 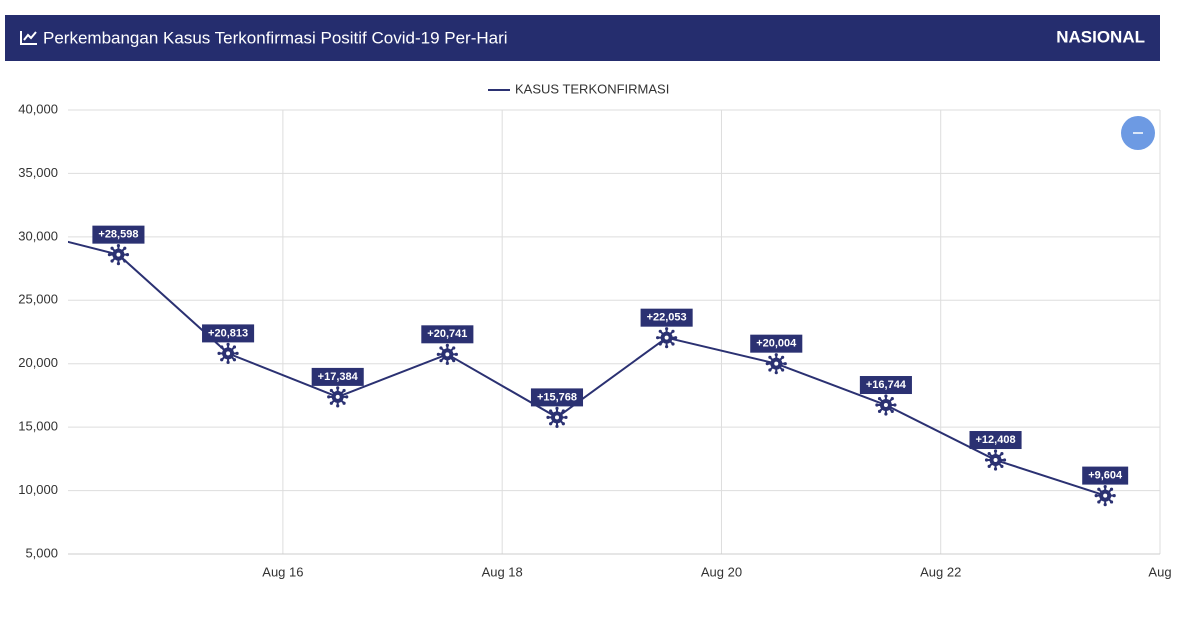 I want to click on x-tick-label: Aug 16, so click(x=282, y=571).